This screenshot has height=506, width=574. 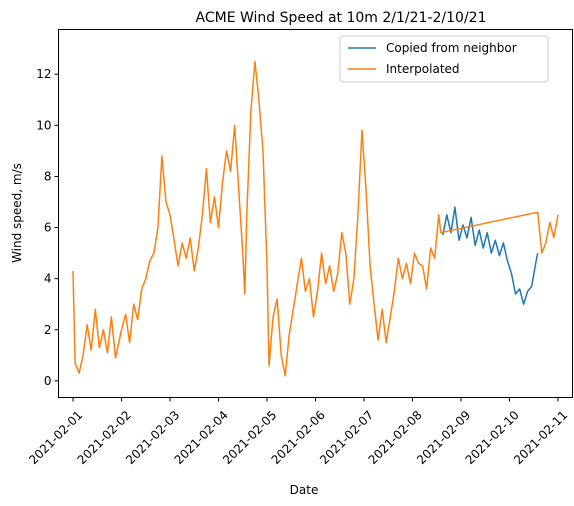 What do you see at coordinates (48, 381) in the screenshot?
I see `y-tick-label: 0` at bounding box center [48, 381].